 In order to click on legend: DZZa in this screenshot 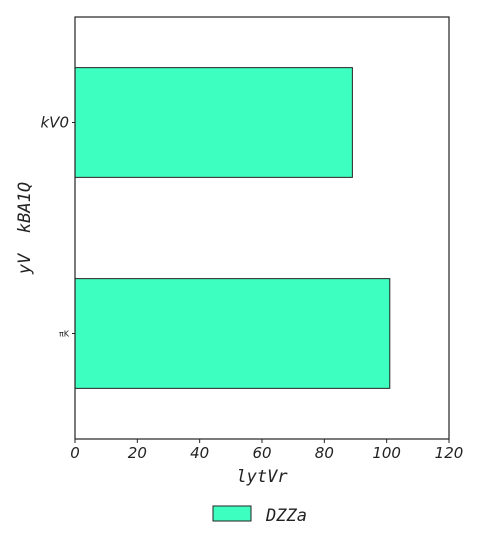, I will do `click(259, 515)`.